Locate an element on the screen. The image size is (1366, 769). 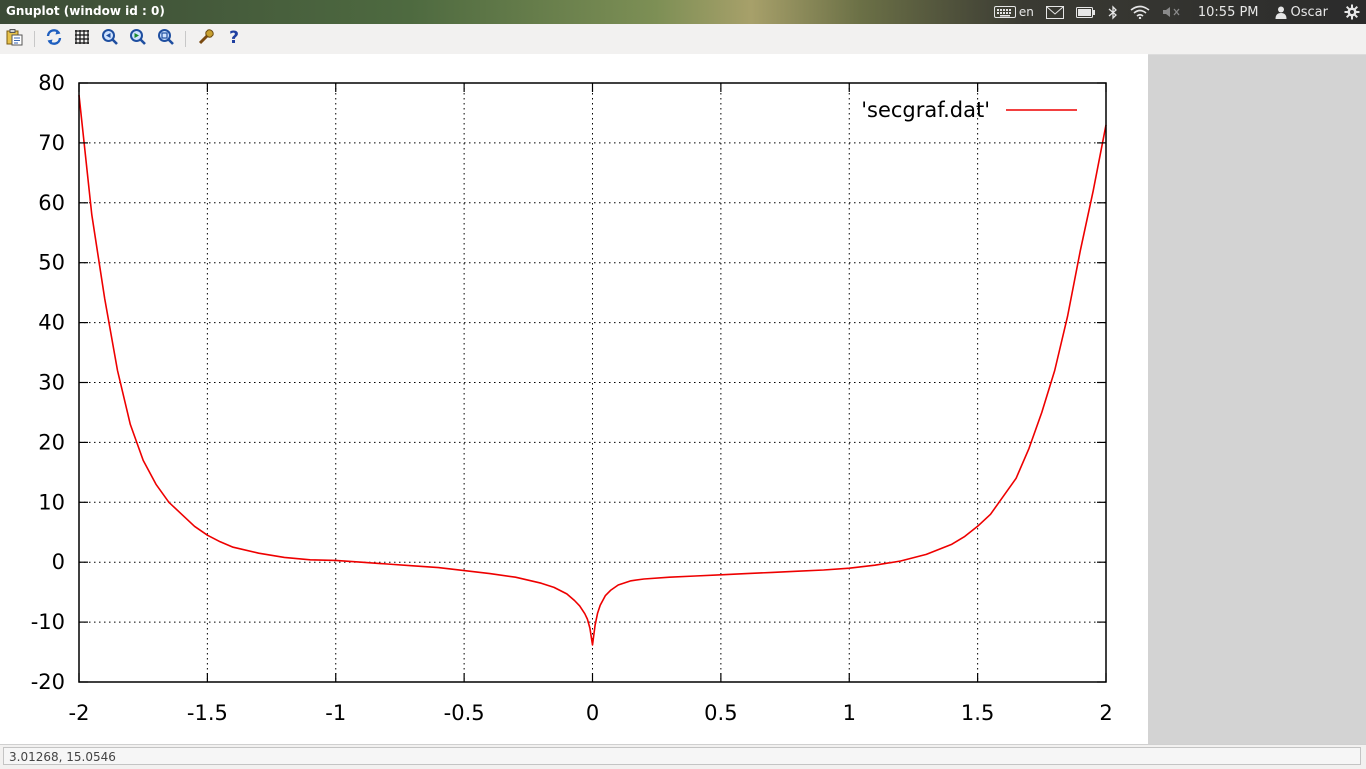
y-tick-label: 10 is located at coordinates (51, 502).